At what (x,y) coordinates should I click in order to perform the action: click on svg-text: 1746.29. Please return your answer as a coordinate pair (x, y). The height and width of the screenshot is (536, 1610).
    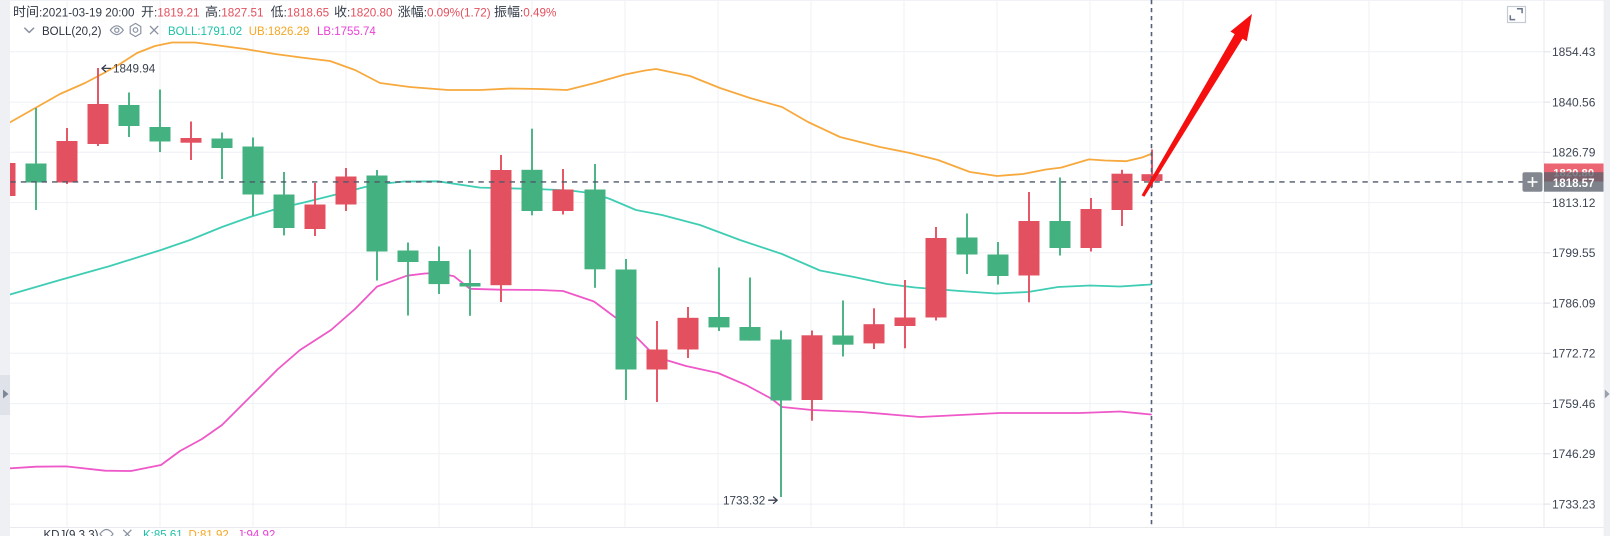
    Looking at the image, I should click on (1574, 454).